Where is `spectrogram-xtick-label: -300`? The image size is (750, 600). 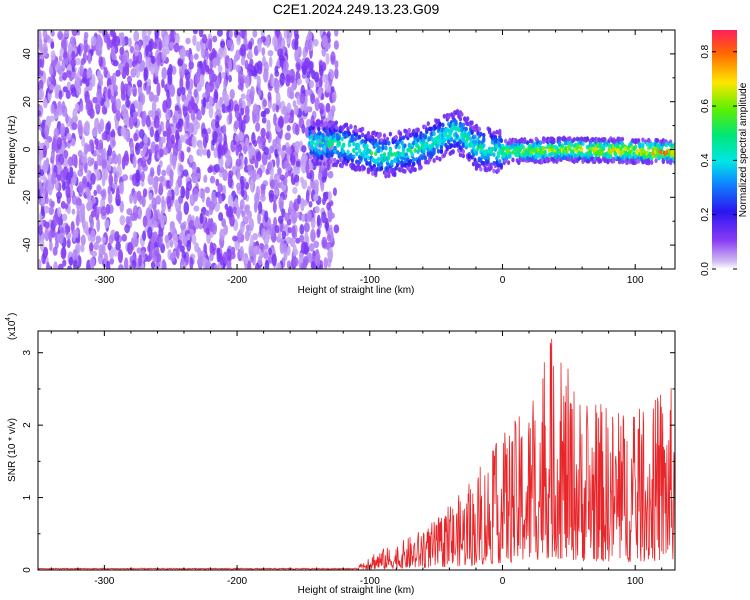
spectrogram-xtick-label: -300 is located at coordinates (104, 280).